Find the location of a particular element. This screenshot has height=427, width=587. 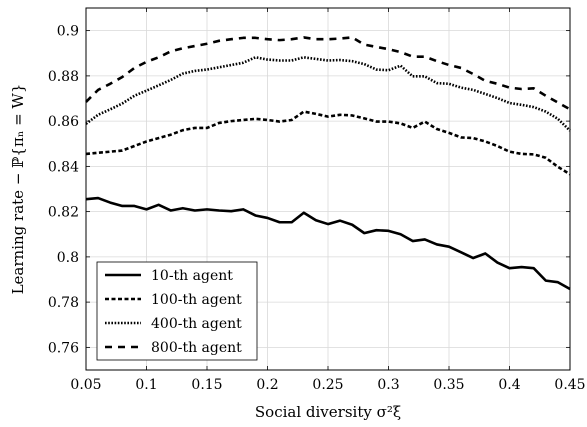

x-axis-label-text: Social diversity σ²ξ is located at coordinates (328, 412).